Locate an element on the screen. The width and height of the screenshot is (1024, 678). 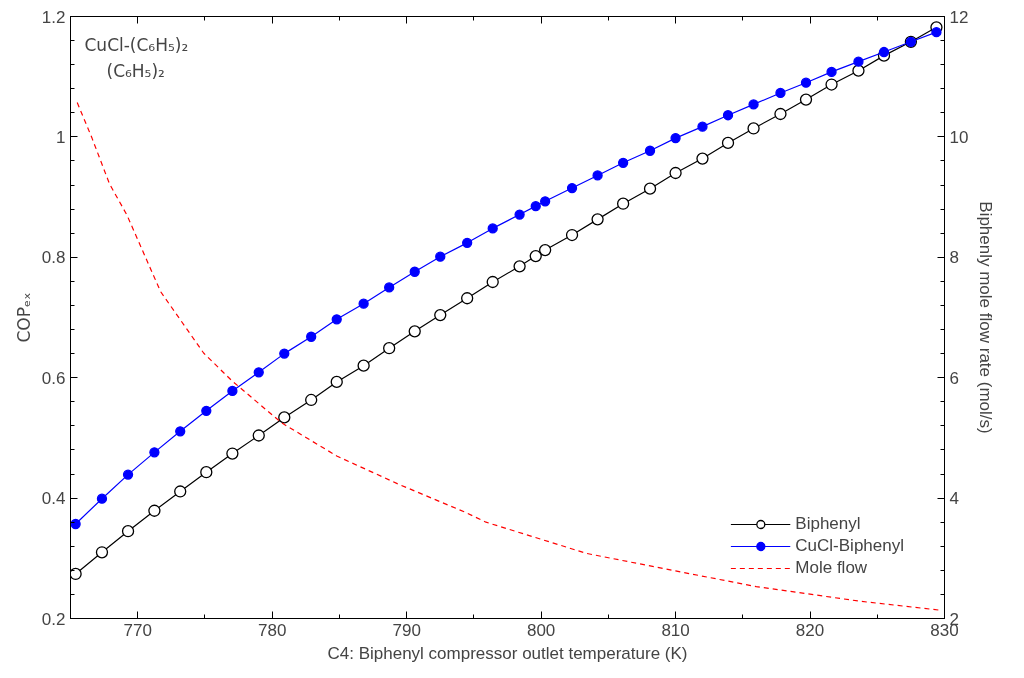
y2-tick-label: 6 is located at coordinates (954, 378).